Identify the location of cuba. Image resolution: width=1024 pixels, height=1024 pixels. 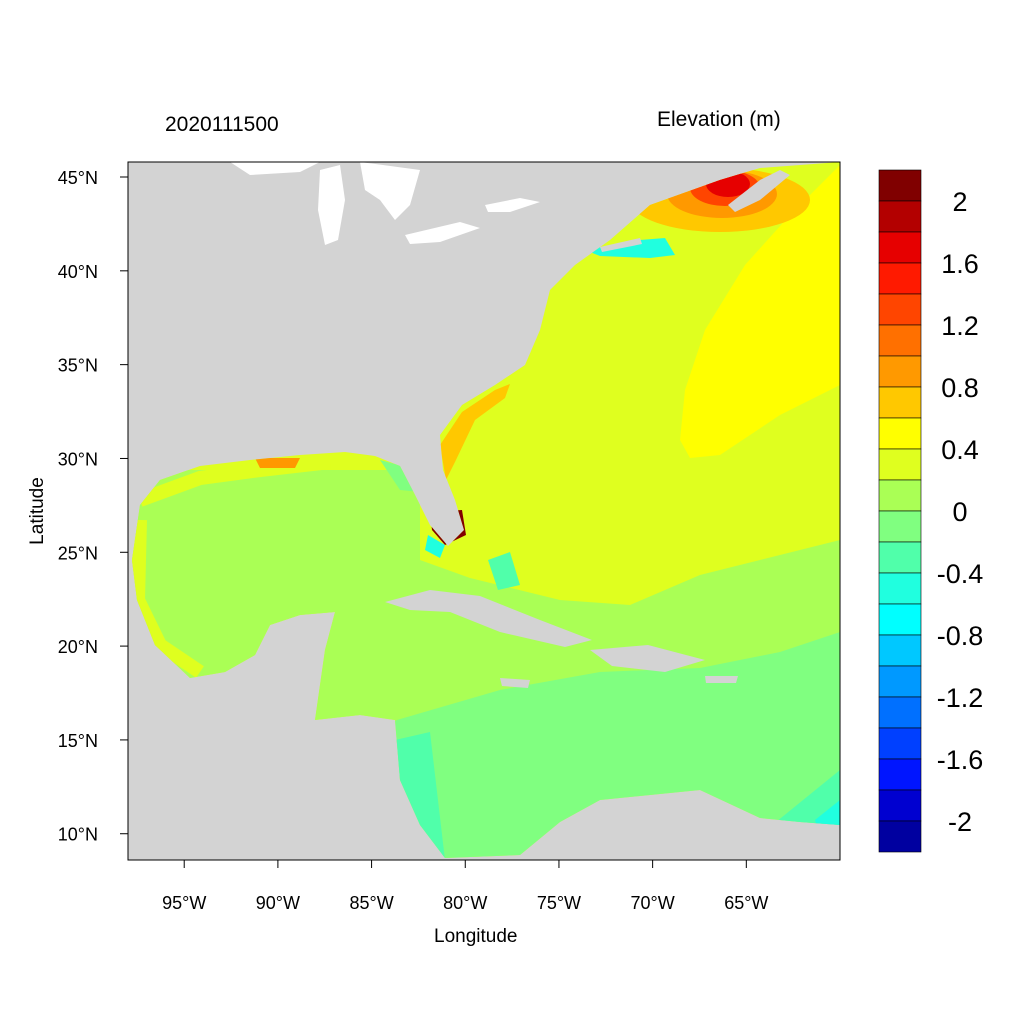
(488, 618).